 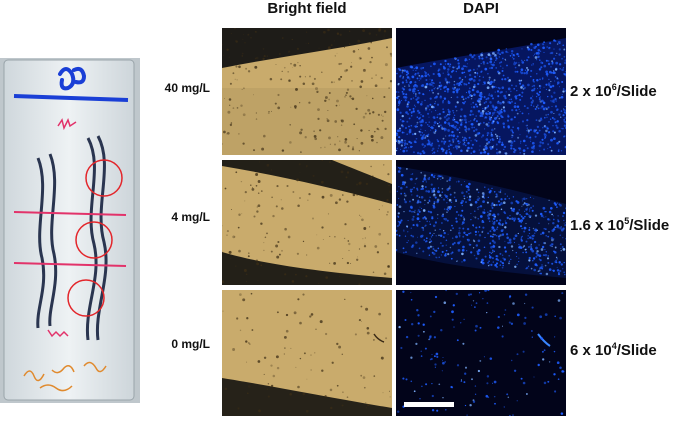 I want to click on red-circle-middle, so click(x=94, y=240).